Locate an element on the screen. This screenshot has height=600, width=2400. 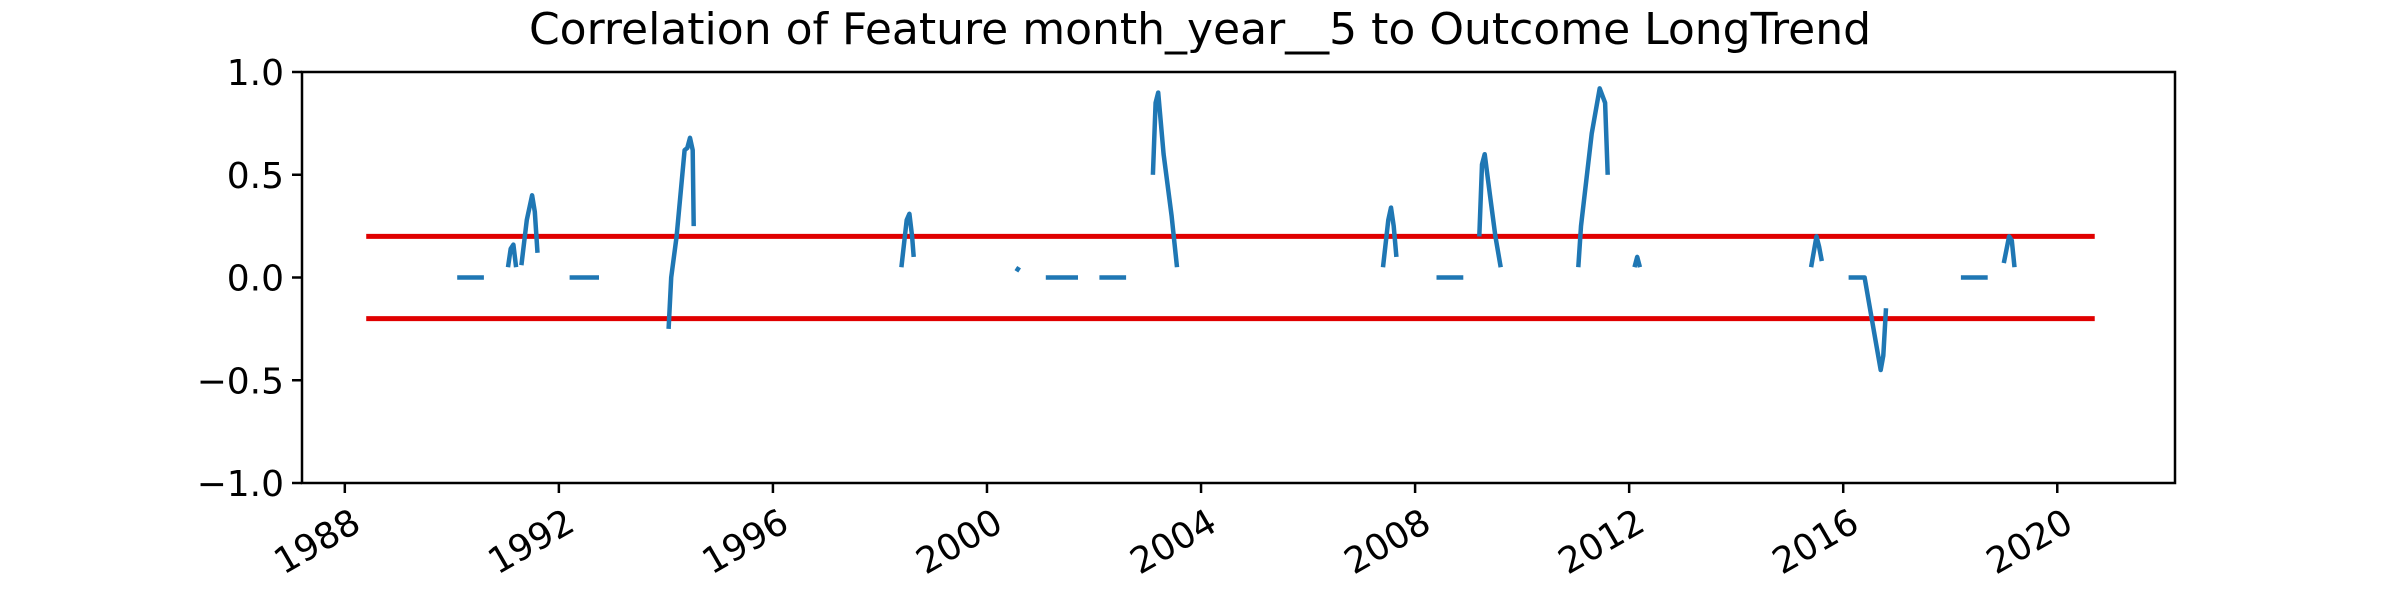
x-tick-label: 2008 is located at coordinates (1388, 542).